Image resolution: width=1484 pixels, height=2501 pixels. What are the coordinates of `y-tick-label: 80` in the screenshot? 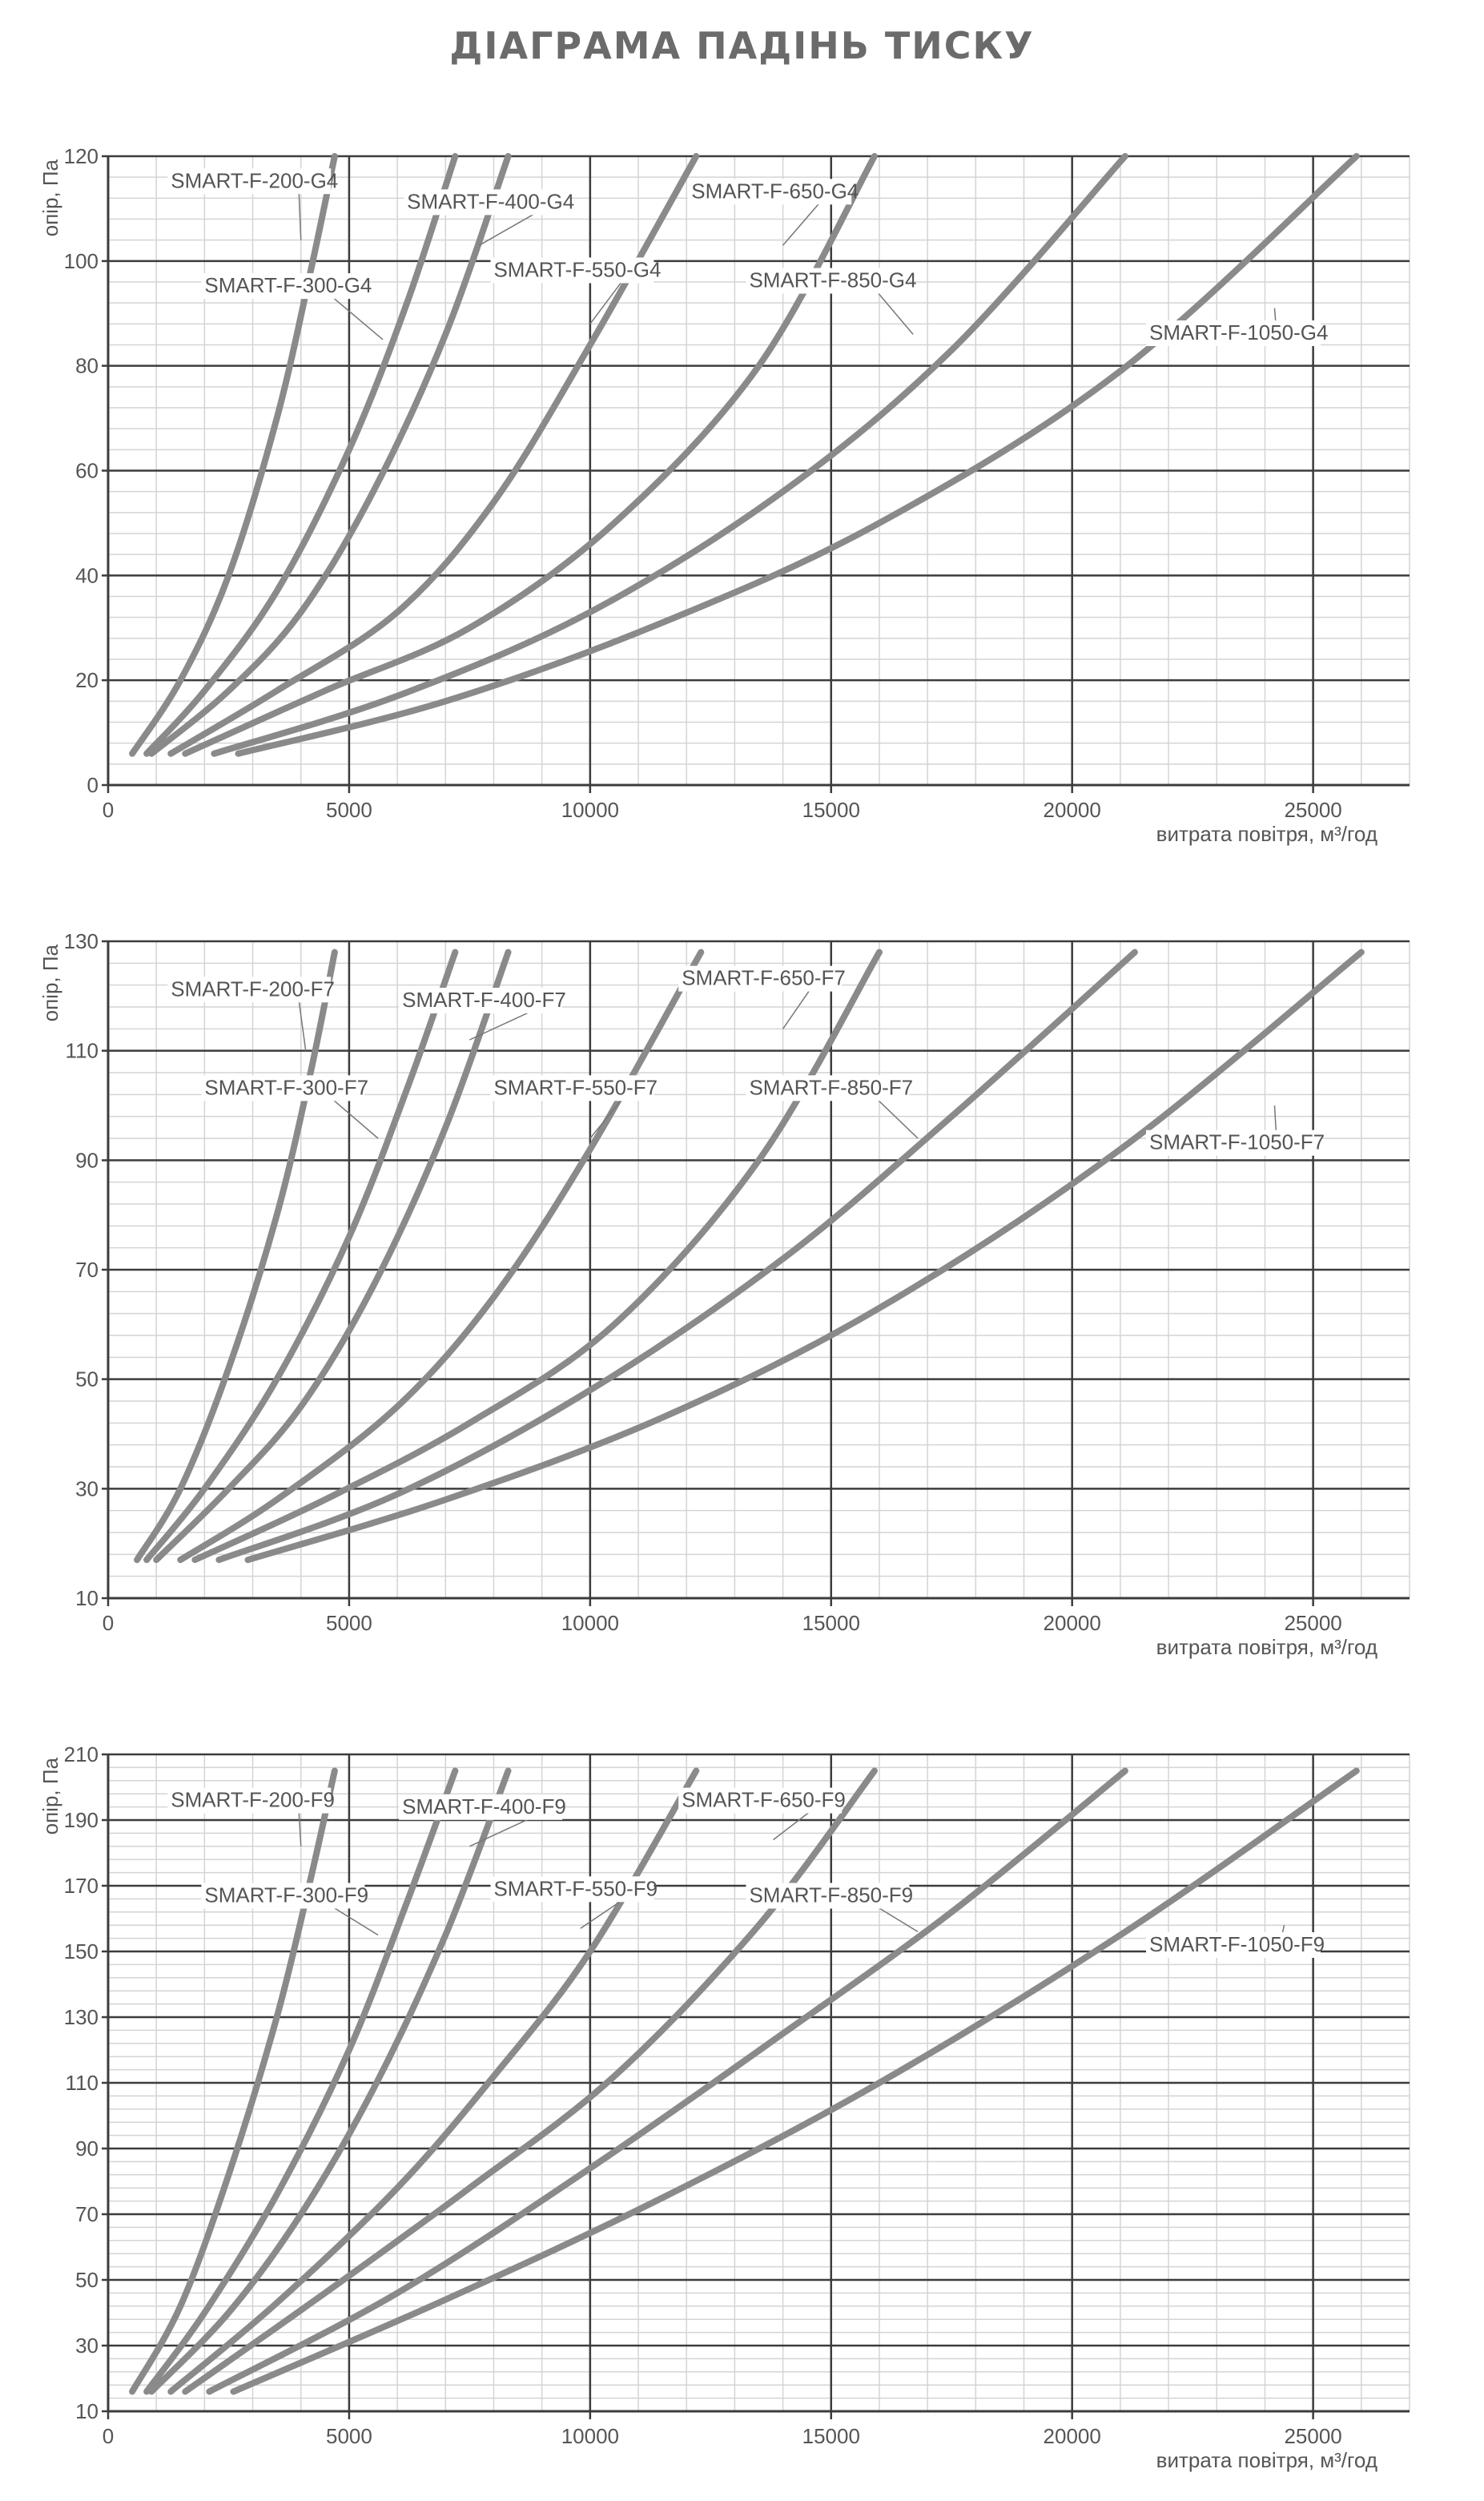 It's located at (87, 366).